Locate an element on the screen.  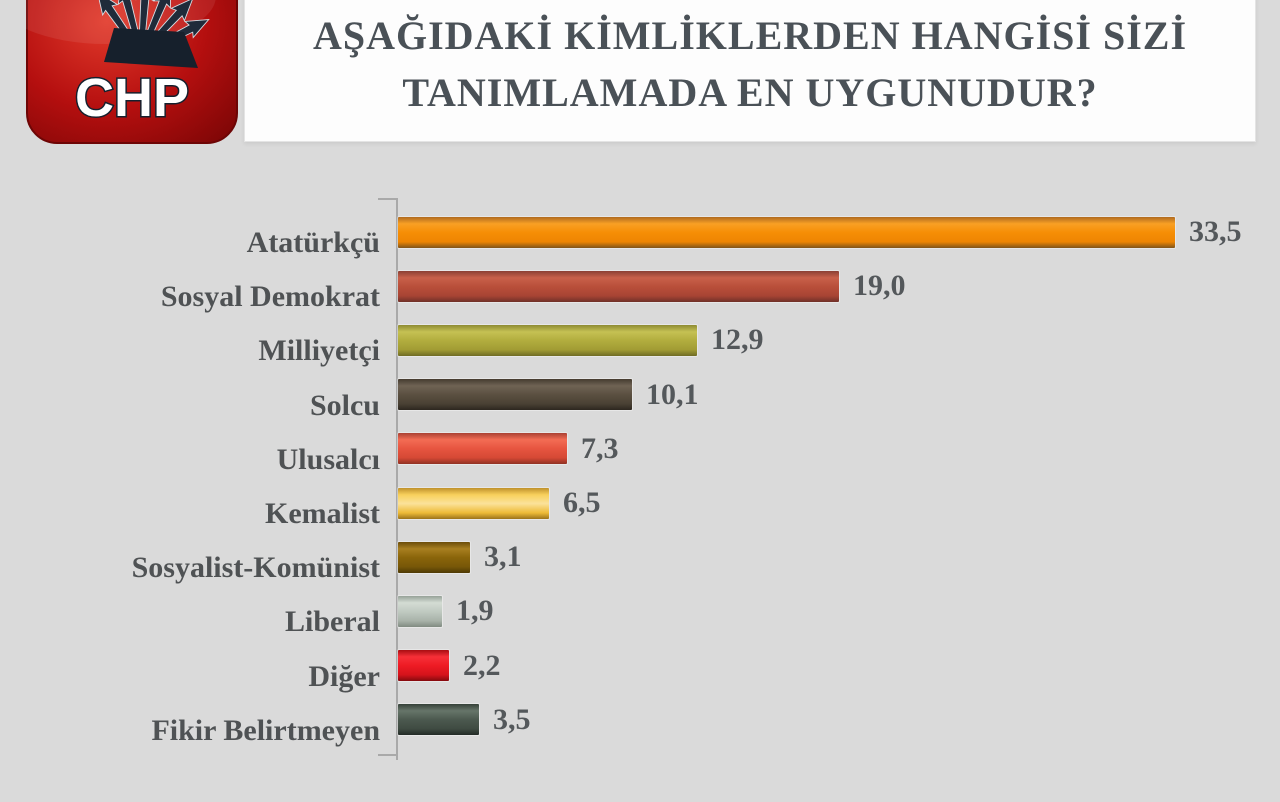
chart-row: Sosyal Demokrat 19,0 is located at coordinates (640, 286).